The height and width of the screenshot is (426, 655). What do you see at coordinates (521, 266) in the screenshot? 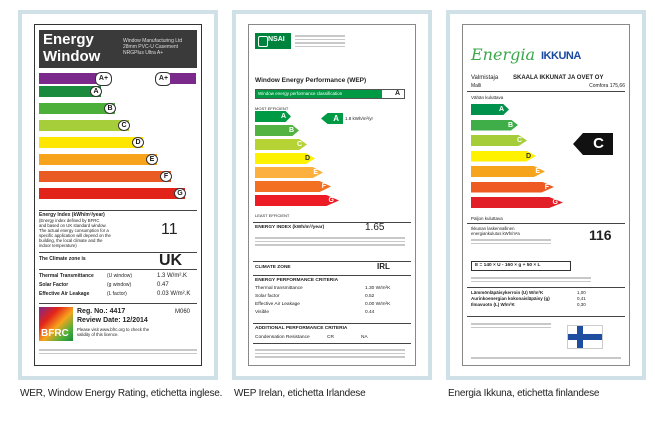
I see `fin-formula: E = 140 × U - 160 × g + 50 × L` at bounding box center [521, 266].